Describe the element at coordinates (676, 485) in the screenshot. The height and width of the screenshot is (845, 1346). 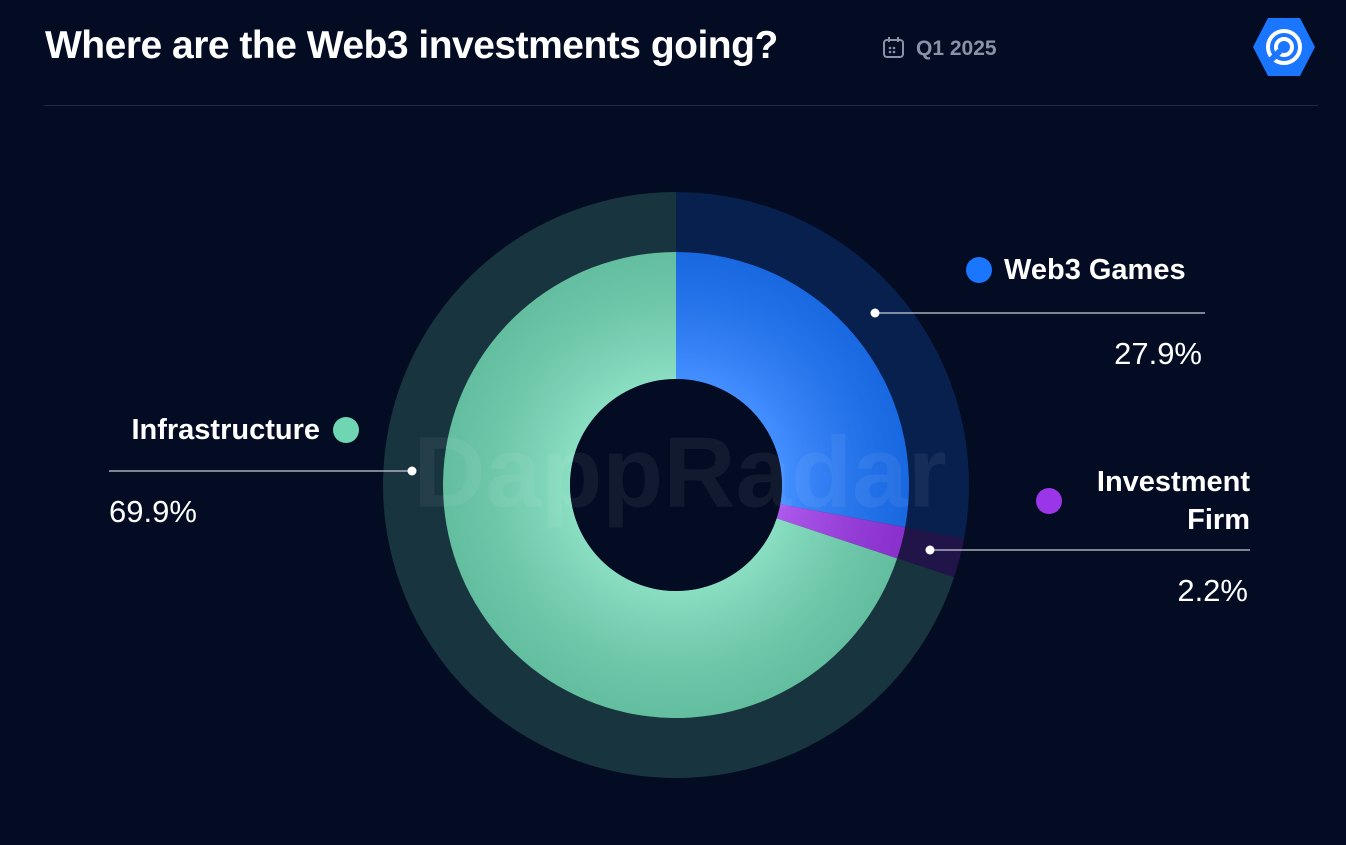
I see `donut-hole` at that location.